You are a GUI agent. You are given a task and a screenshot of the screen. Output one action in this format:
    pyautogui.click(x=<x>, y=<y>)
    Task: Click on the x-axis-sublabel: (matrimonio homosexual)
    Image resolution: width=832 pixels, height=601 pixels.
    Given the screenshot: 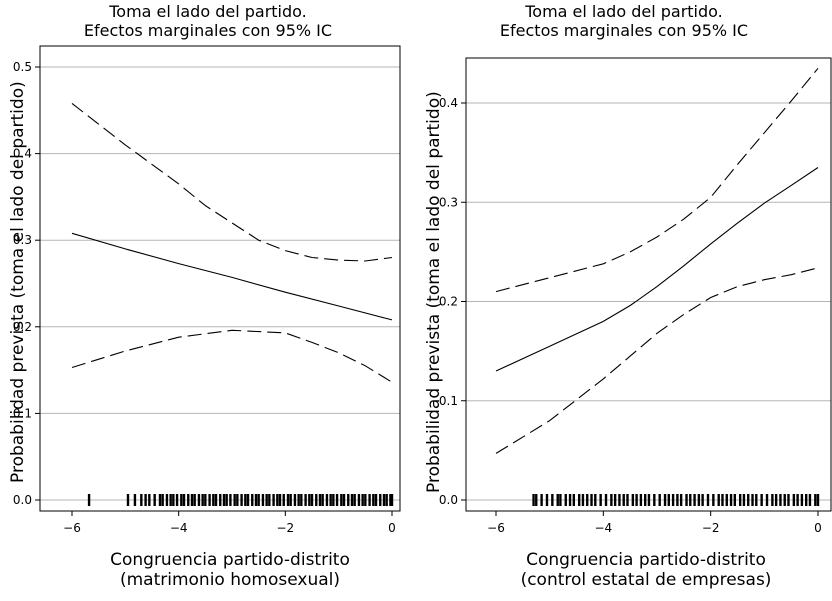 What is the action you would take?
    pyautogui.click(x=229, y=580)
    